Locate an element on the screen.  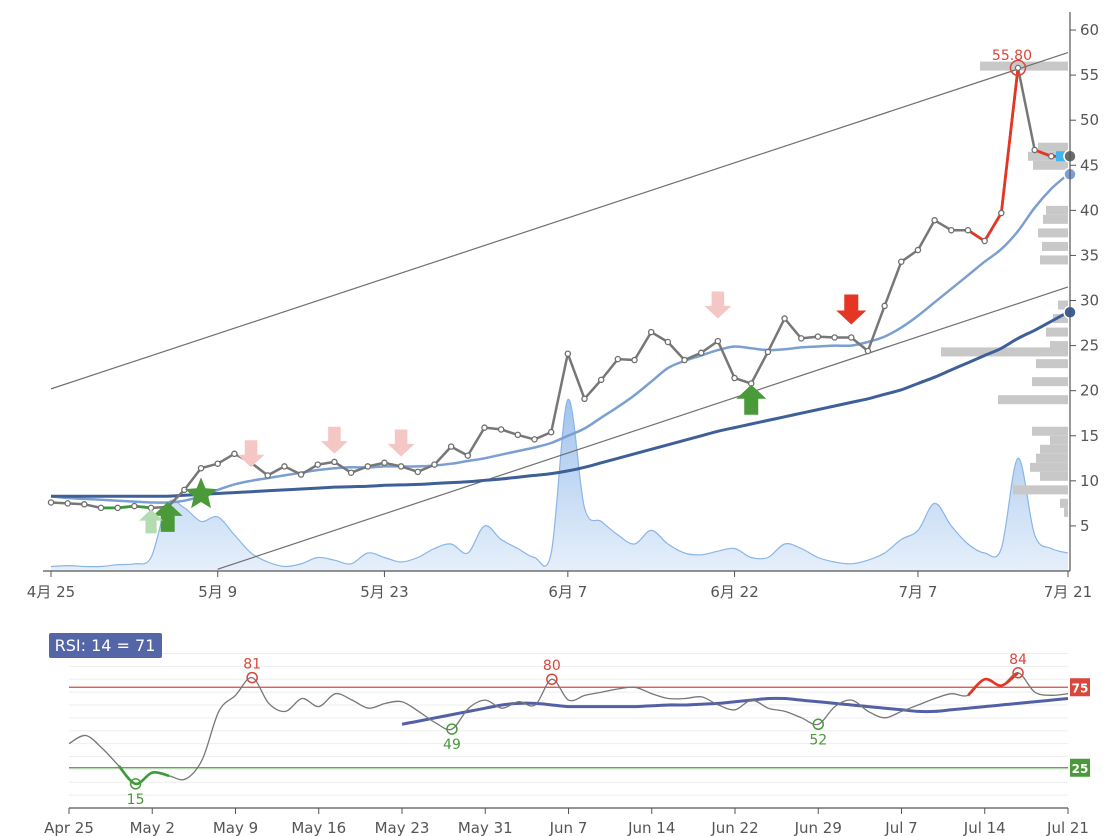
rsi-level-badge is located at coordinates (1080, 767).